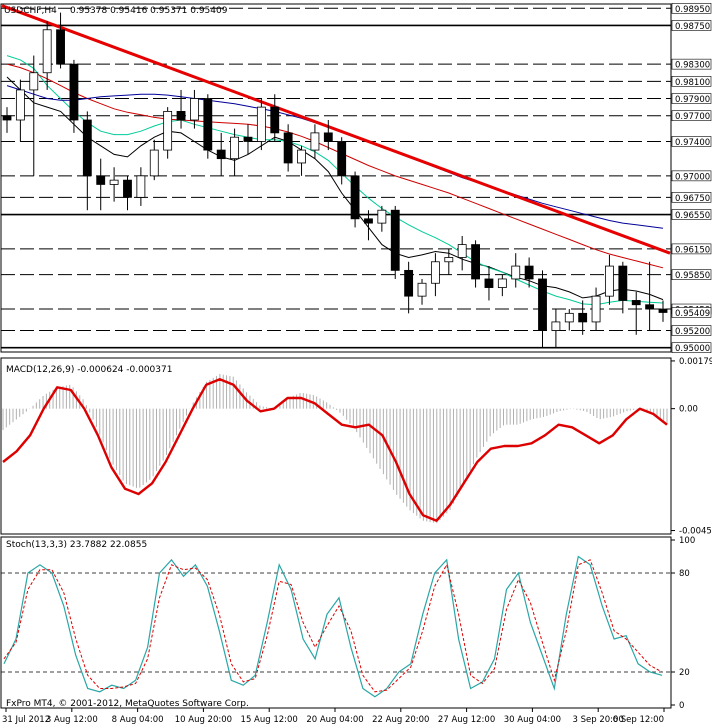 Image resolution: width=712 pixels, height=726 pixels. Describe the element at coordinates (692, 349) in the screenshot. I see `price-level-label: 0.95000` at that location.